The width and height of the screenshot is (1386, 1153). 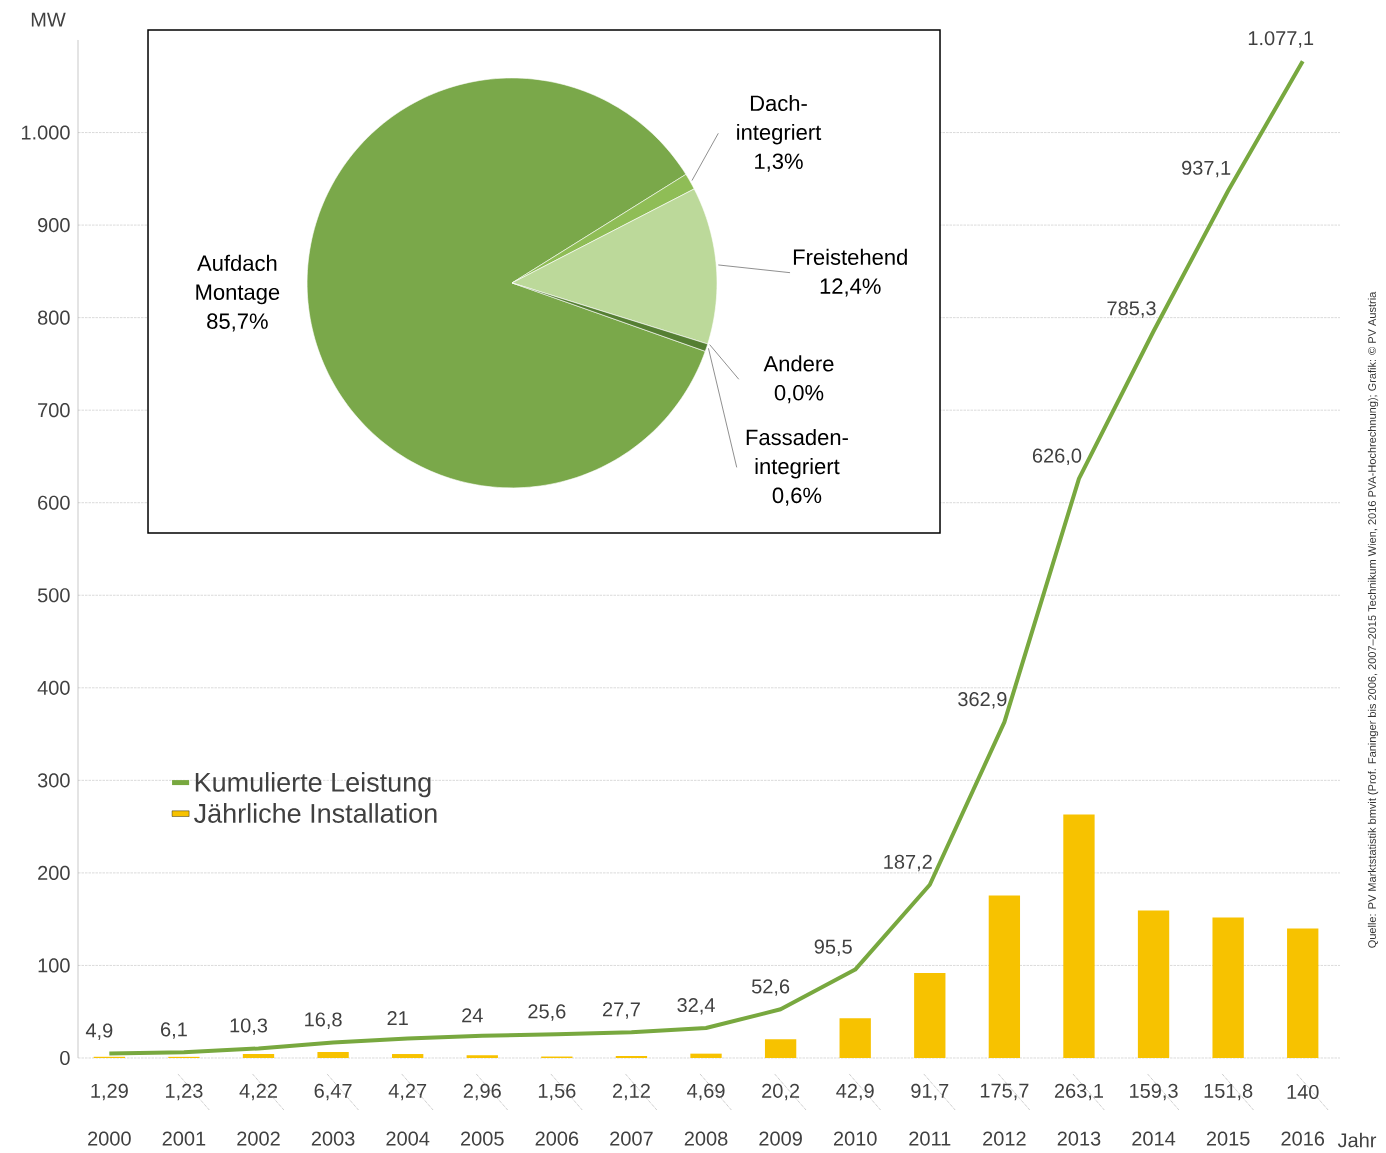 What do you see at coordinates (781, 1092) in the screenshot?
I see `data-label: 20,2` at bounding box center [781, 1092].